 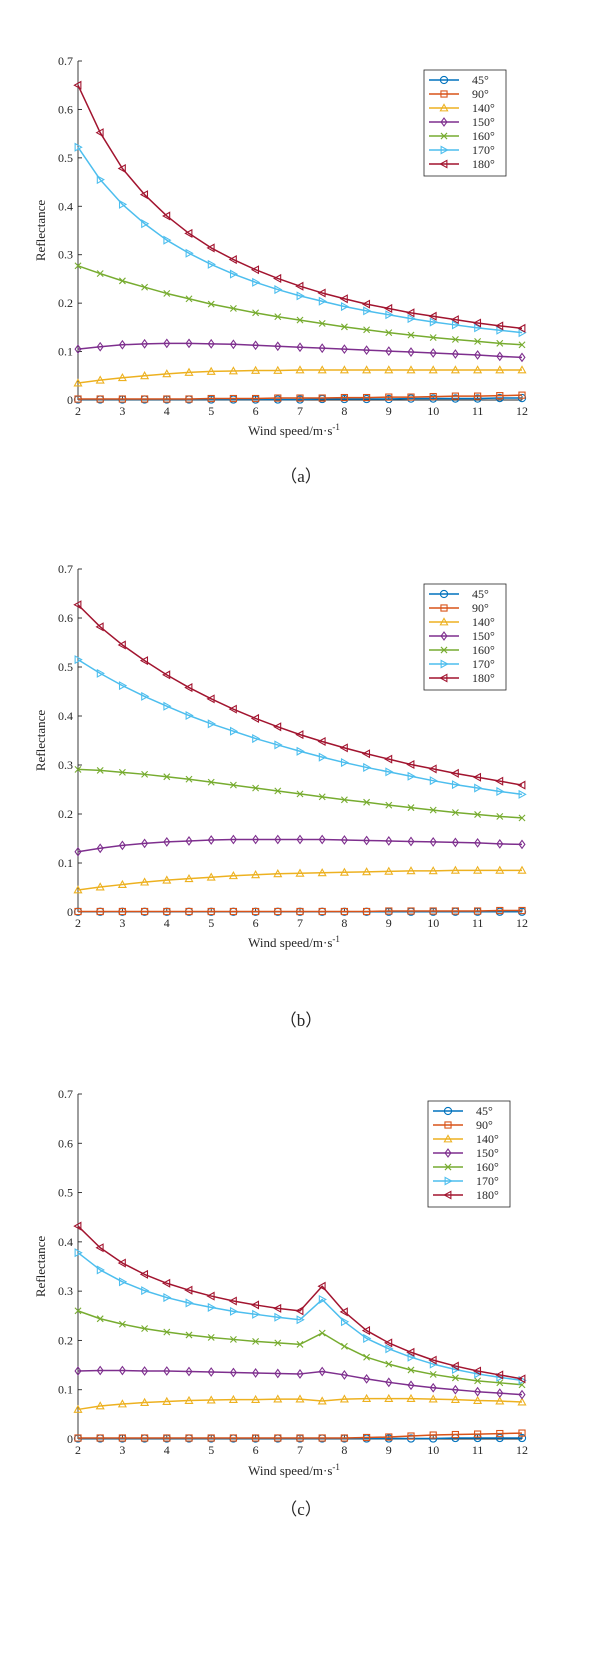 What do you see at coordinates (78, 411) in the screenshot?
I see `x-tick-label: 2` at bounding box center [78, 411].